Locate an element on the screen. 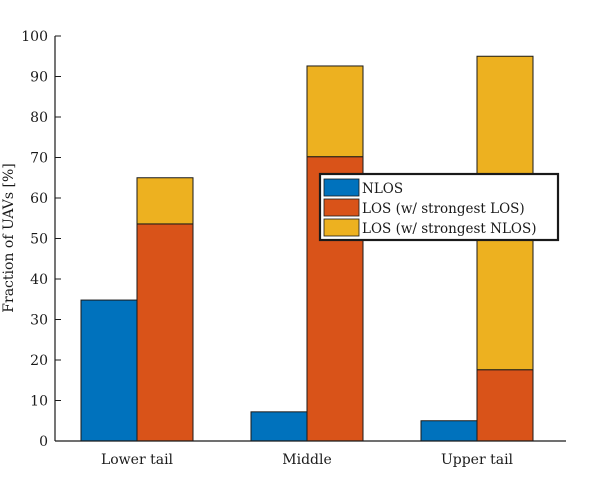 The width and height of the screenshot is (592, 496). y-tick-label: 50 is located at coordinates (39, 240).